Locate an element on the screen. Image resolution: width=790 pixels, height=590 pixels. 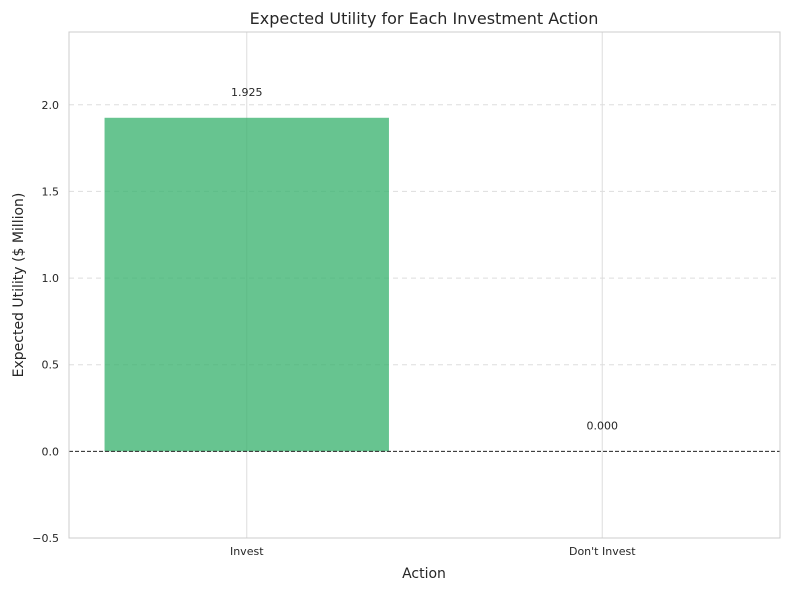
y-tick-label: 0.0 is located at coordinates (51, 451).